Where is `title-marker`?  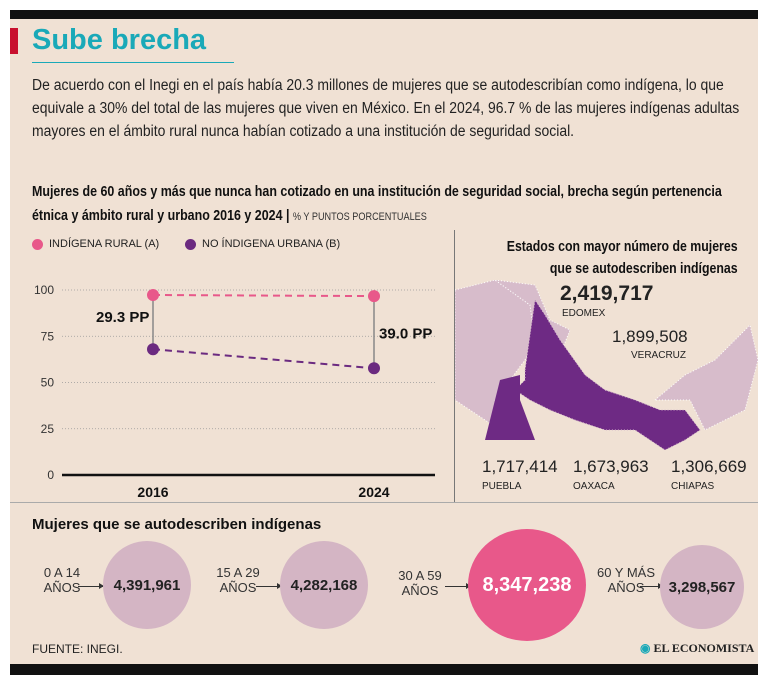 title-marker is located at coordinates (14, 41).